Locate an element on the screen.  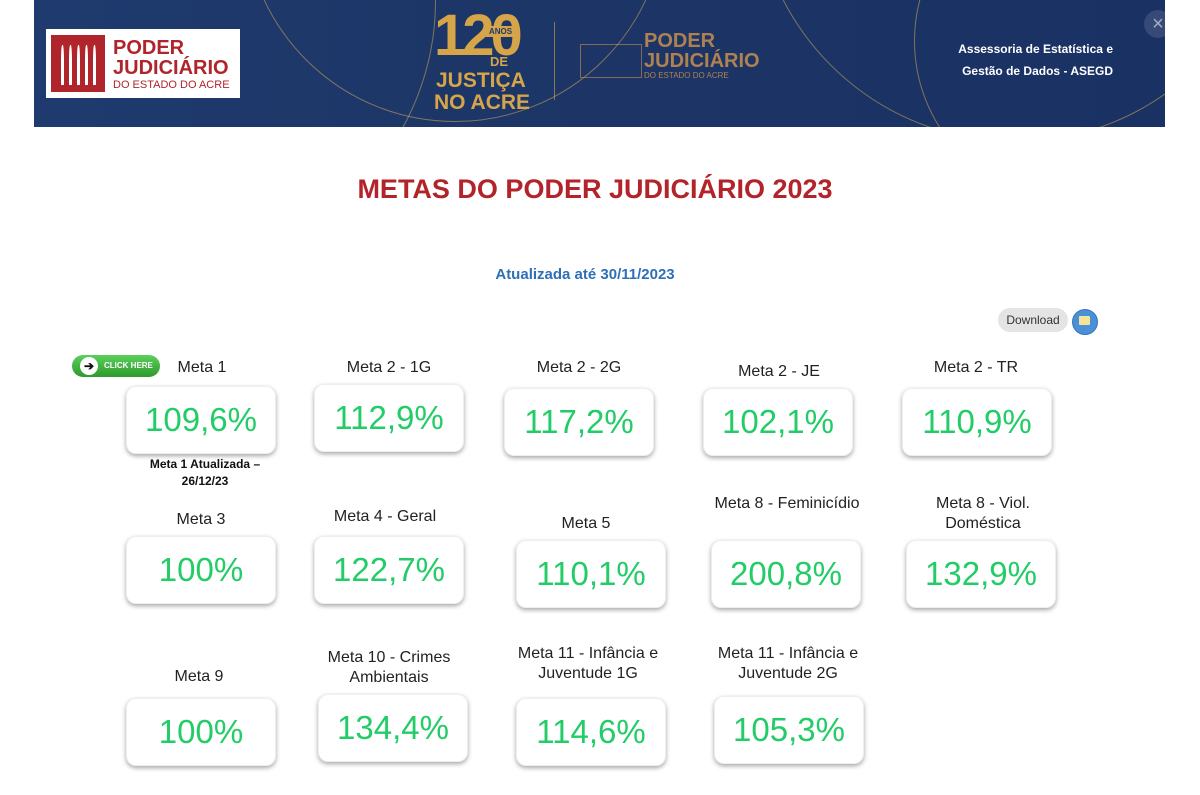
meta-label: Meta 4 - Geral is located at coordinates (385, 516).